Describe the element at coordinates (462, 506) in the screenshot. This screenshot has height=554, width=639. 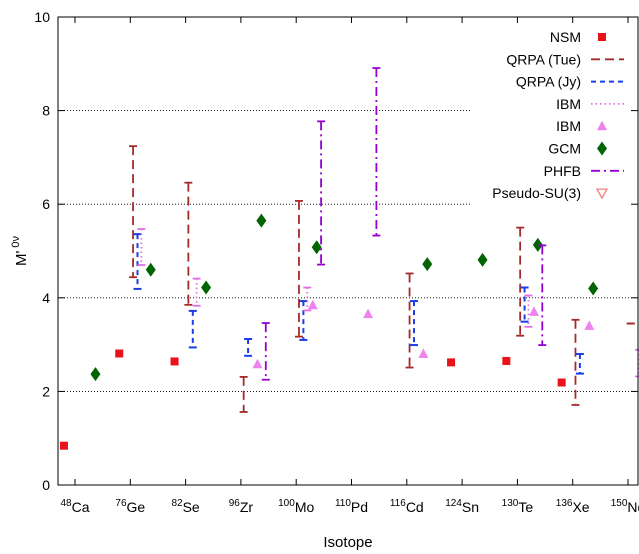
I see `x-tick-label: 124Sn` at that location.